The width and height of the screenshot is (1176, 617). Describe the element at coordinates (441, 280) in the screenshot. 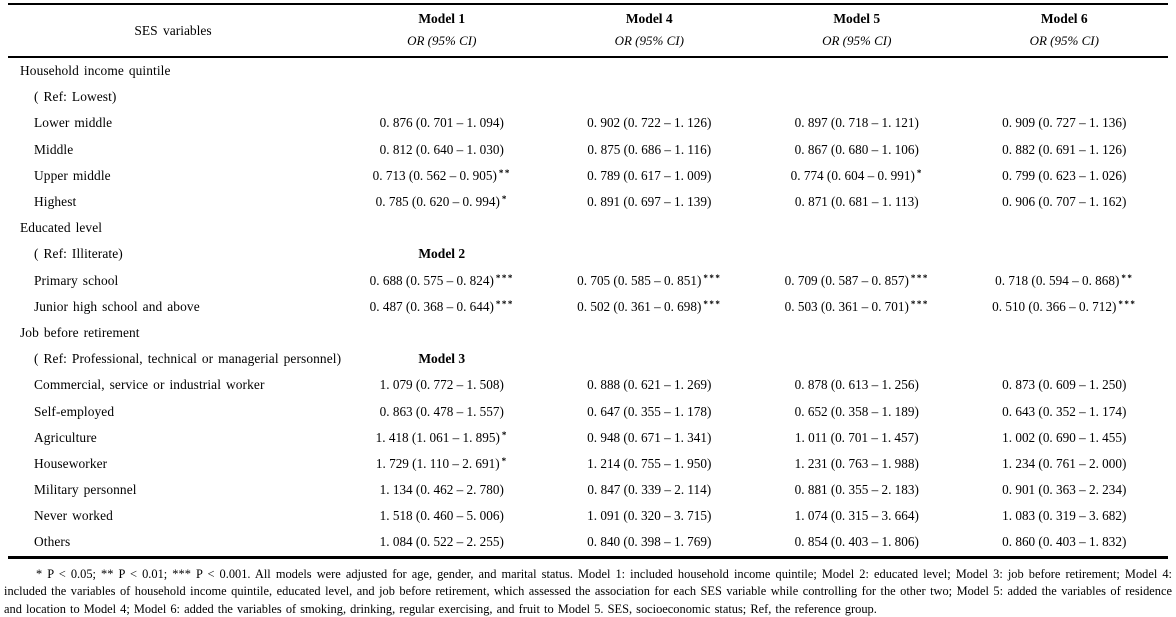

I see `or-ci-cell: 0. 688 (0. 575 – 0. 824) ***` at that location.